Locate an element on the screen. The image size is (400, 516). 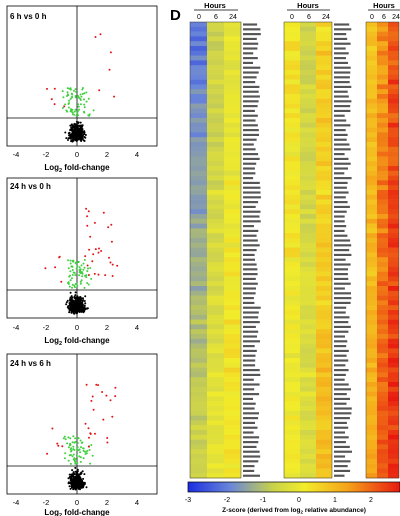
plot-frame is located at coordinates (82, 424).